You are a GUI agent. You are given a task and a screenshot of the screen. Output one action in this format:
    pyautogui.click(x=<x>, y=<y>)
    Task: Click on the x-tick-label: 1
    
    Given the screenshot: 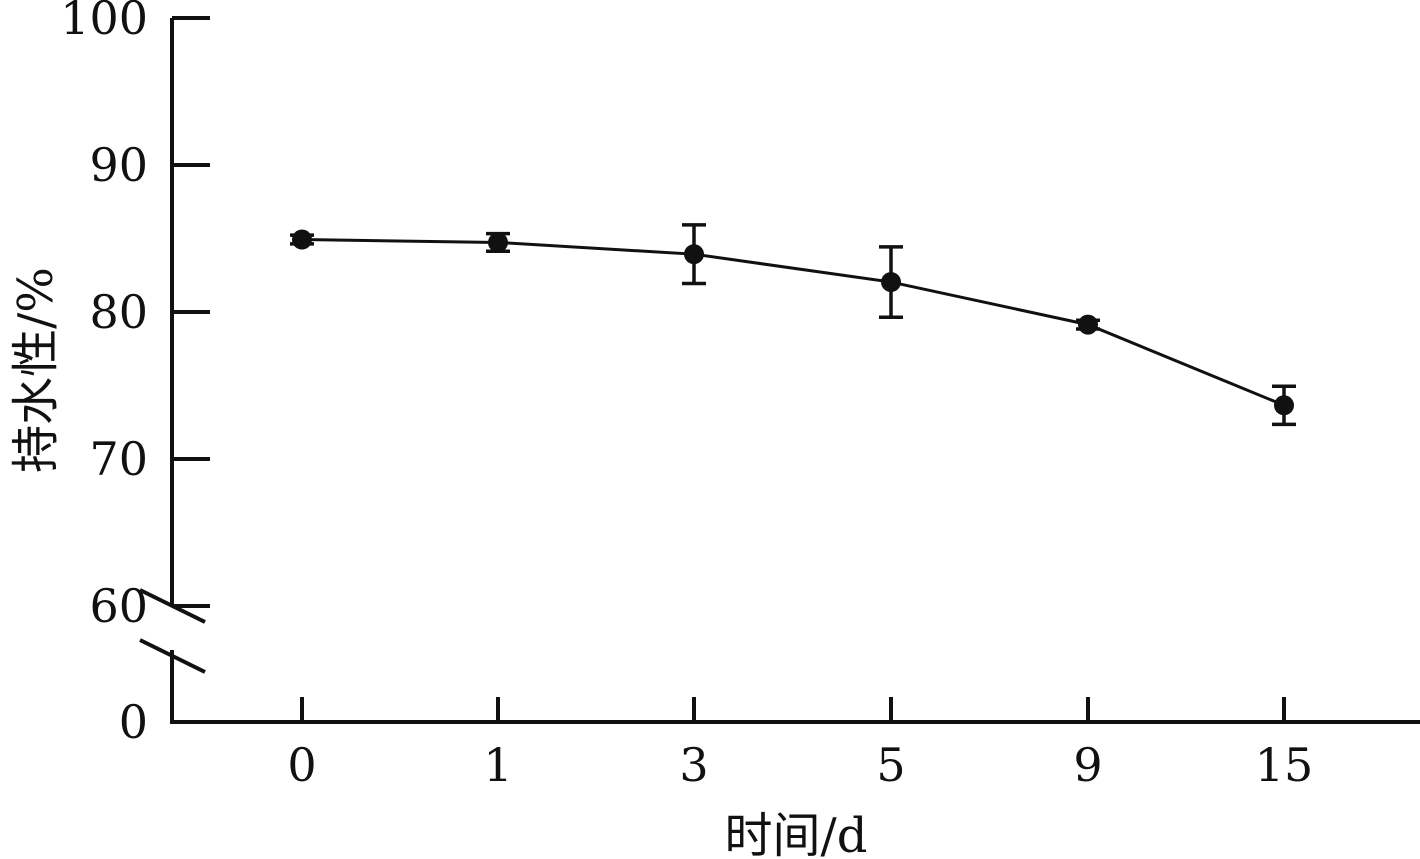 What is the action you would take?
    pyautogui.click(x=497, y=765)
    